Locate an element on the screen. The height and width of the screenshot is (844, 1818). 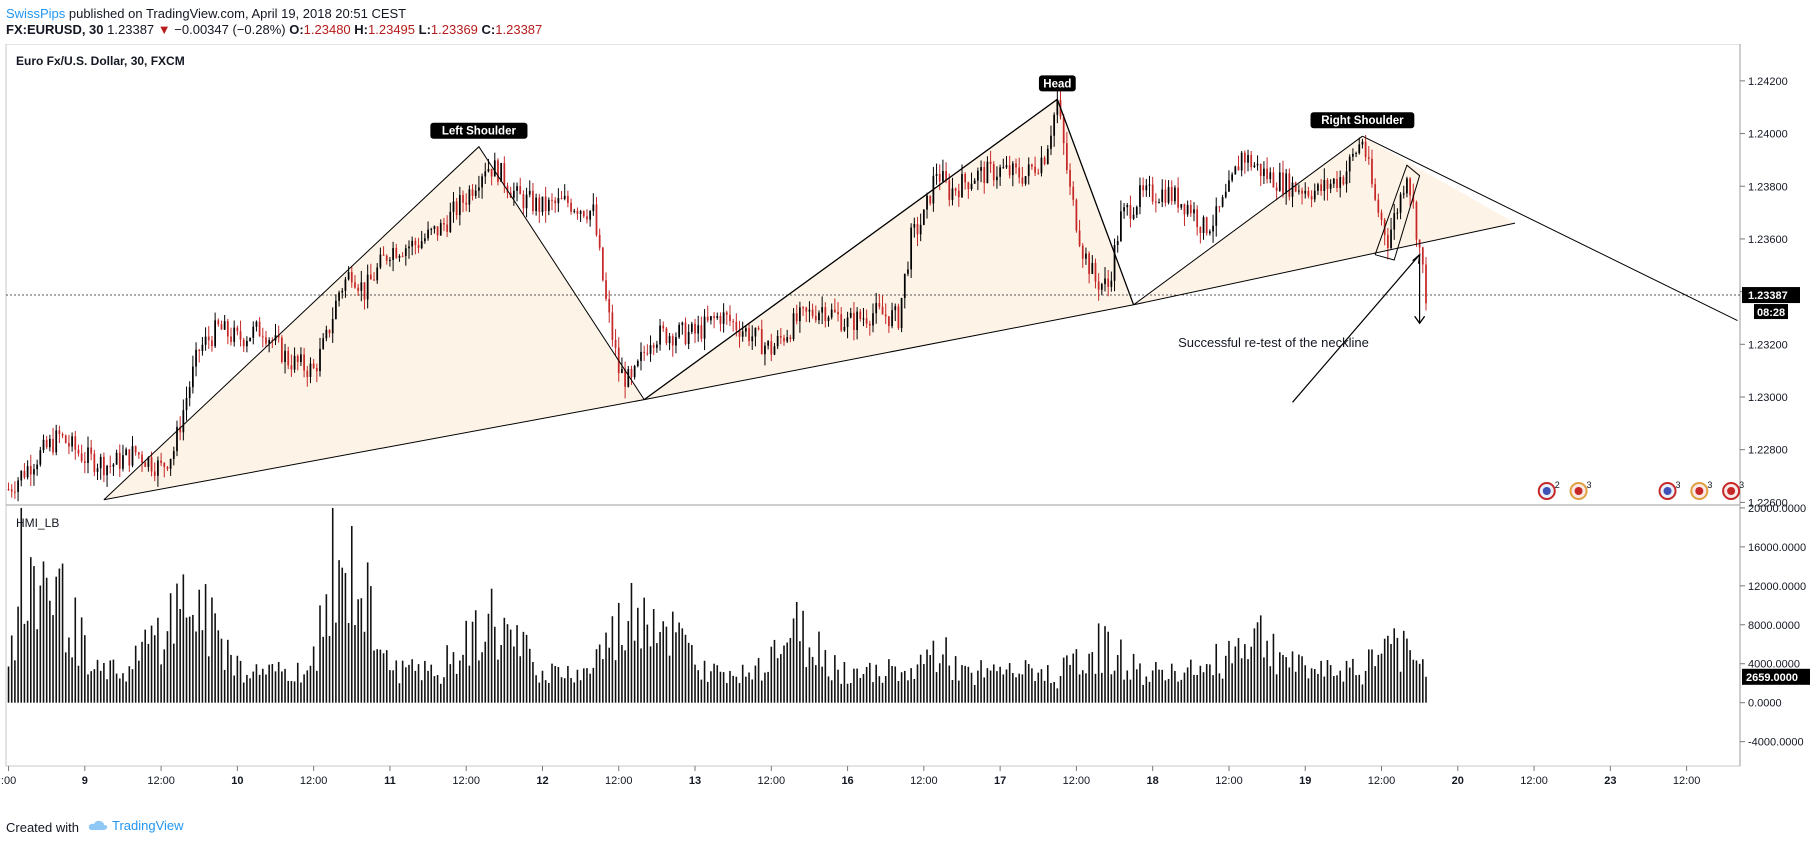
time-tick-label: 9 is located at coordinates (85, 781).